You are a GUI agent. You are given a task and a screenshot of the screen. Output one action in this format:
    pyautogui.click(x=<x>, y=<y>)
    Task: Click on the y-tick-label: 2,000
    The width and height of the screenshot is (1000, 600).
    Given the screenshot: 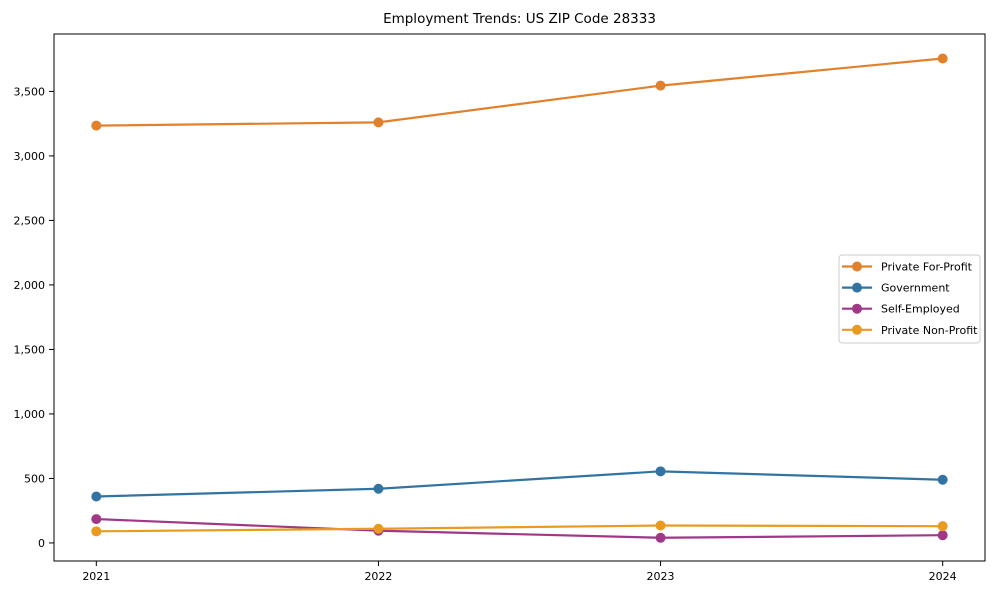 What is the action you would take?
    pyautogui.click(x=30, y=285)
    